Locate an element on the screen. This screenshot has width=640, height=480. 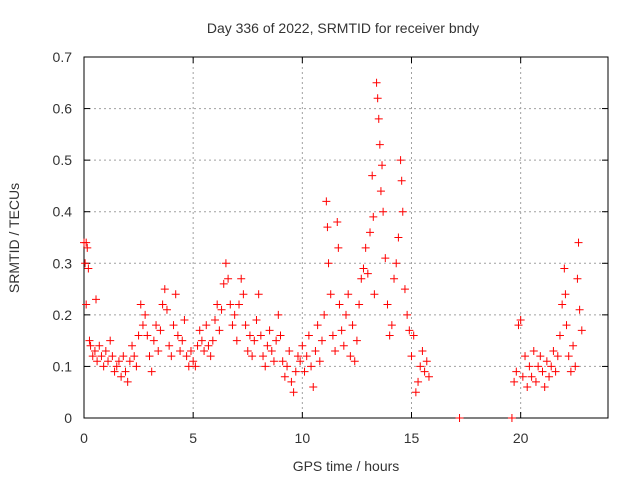
x-tick-label: 20 is located at coordinates (521, 438).